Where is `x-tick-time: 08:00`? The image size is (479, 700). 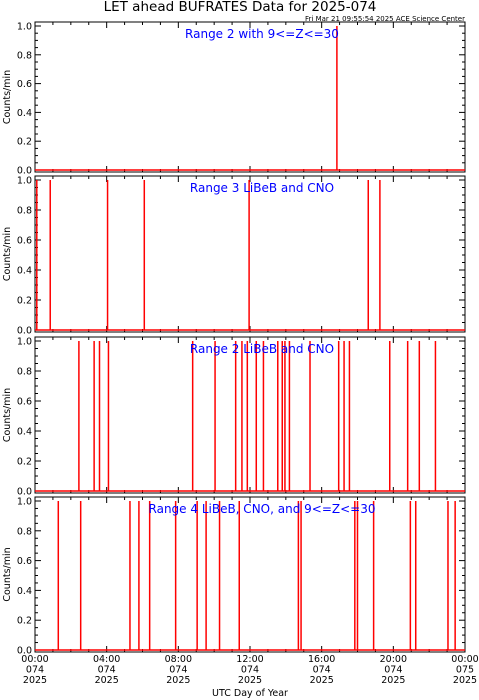 x-tick-time: 08:00 is located at coordinates (178, 659).